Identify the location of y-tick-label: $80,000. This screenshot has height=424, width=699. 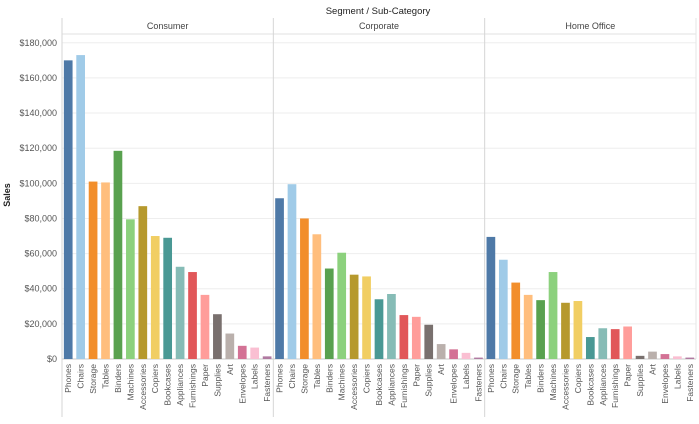
(40, 218).